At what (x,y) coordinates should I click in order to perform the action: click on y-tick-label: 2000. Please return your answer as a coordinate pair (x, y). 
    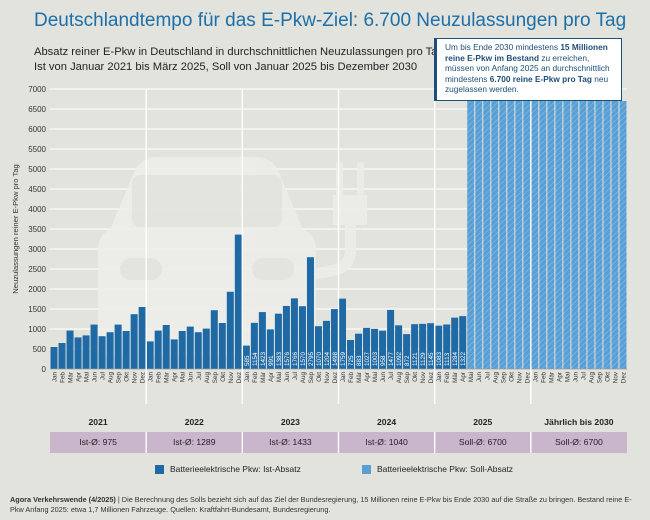
    Looking at the image, I should click on (37, 289).